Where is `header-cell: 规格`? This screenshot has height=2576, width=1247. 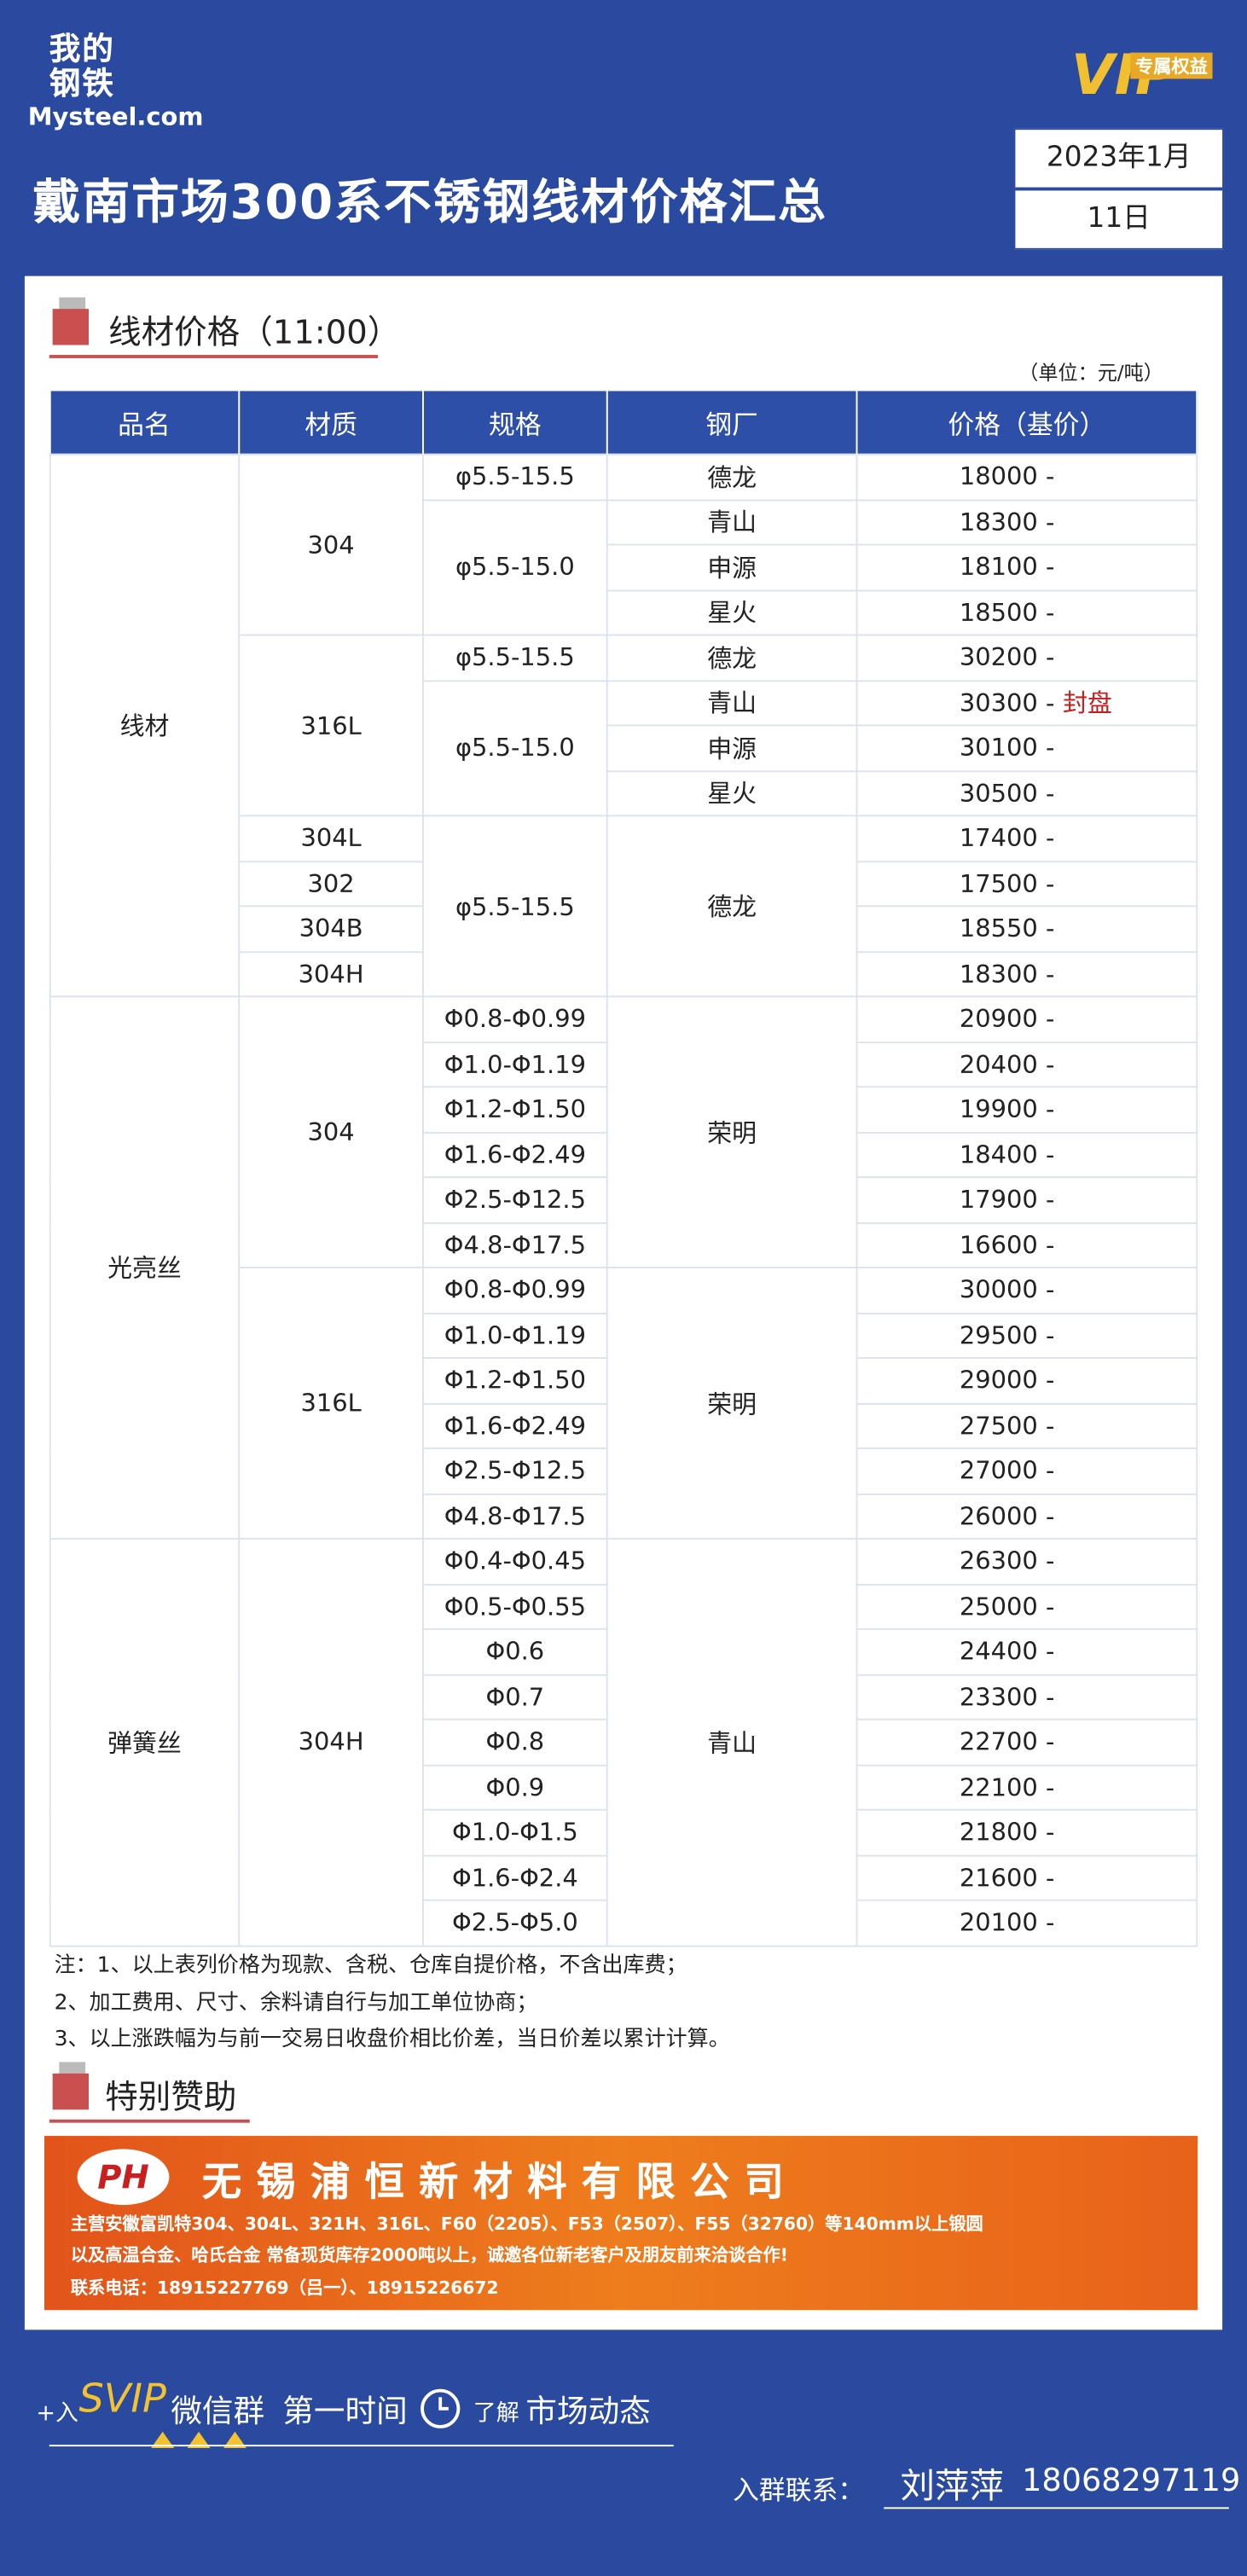
header-cell: 规格 is located at coordinates (515, 423).